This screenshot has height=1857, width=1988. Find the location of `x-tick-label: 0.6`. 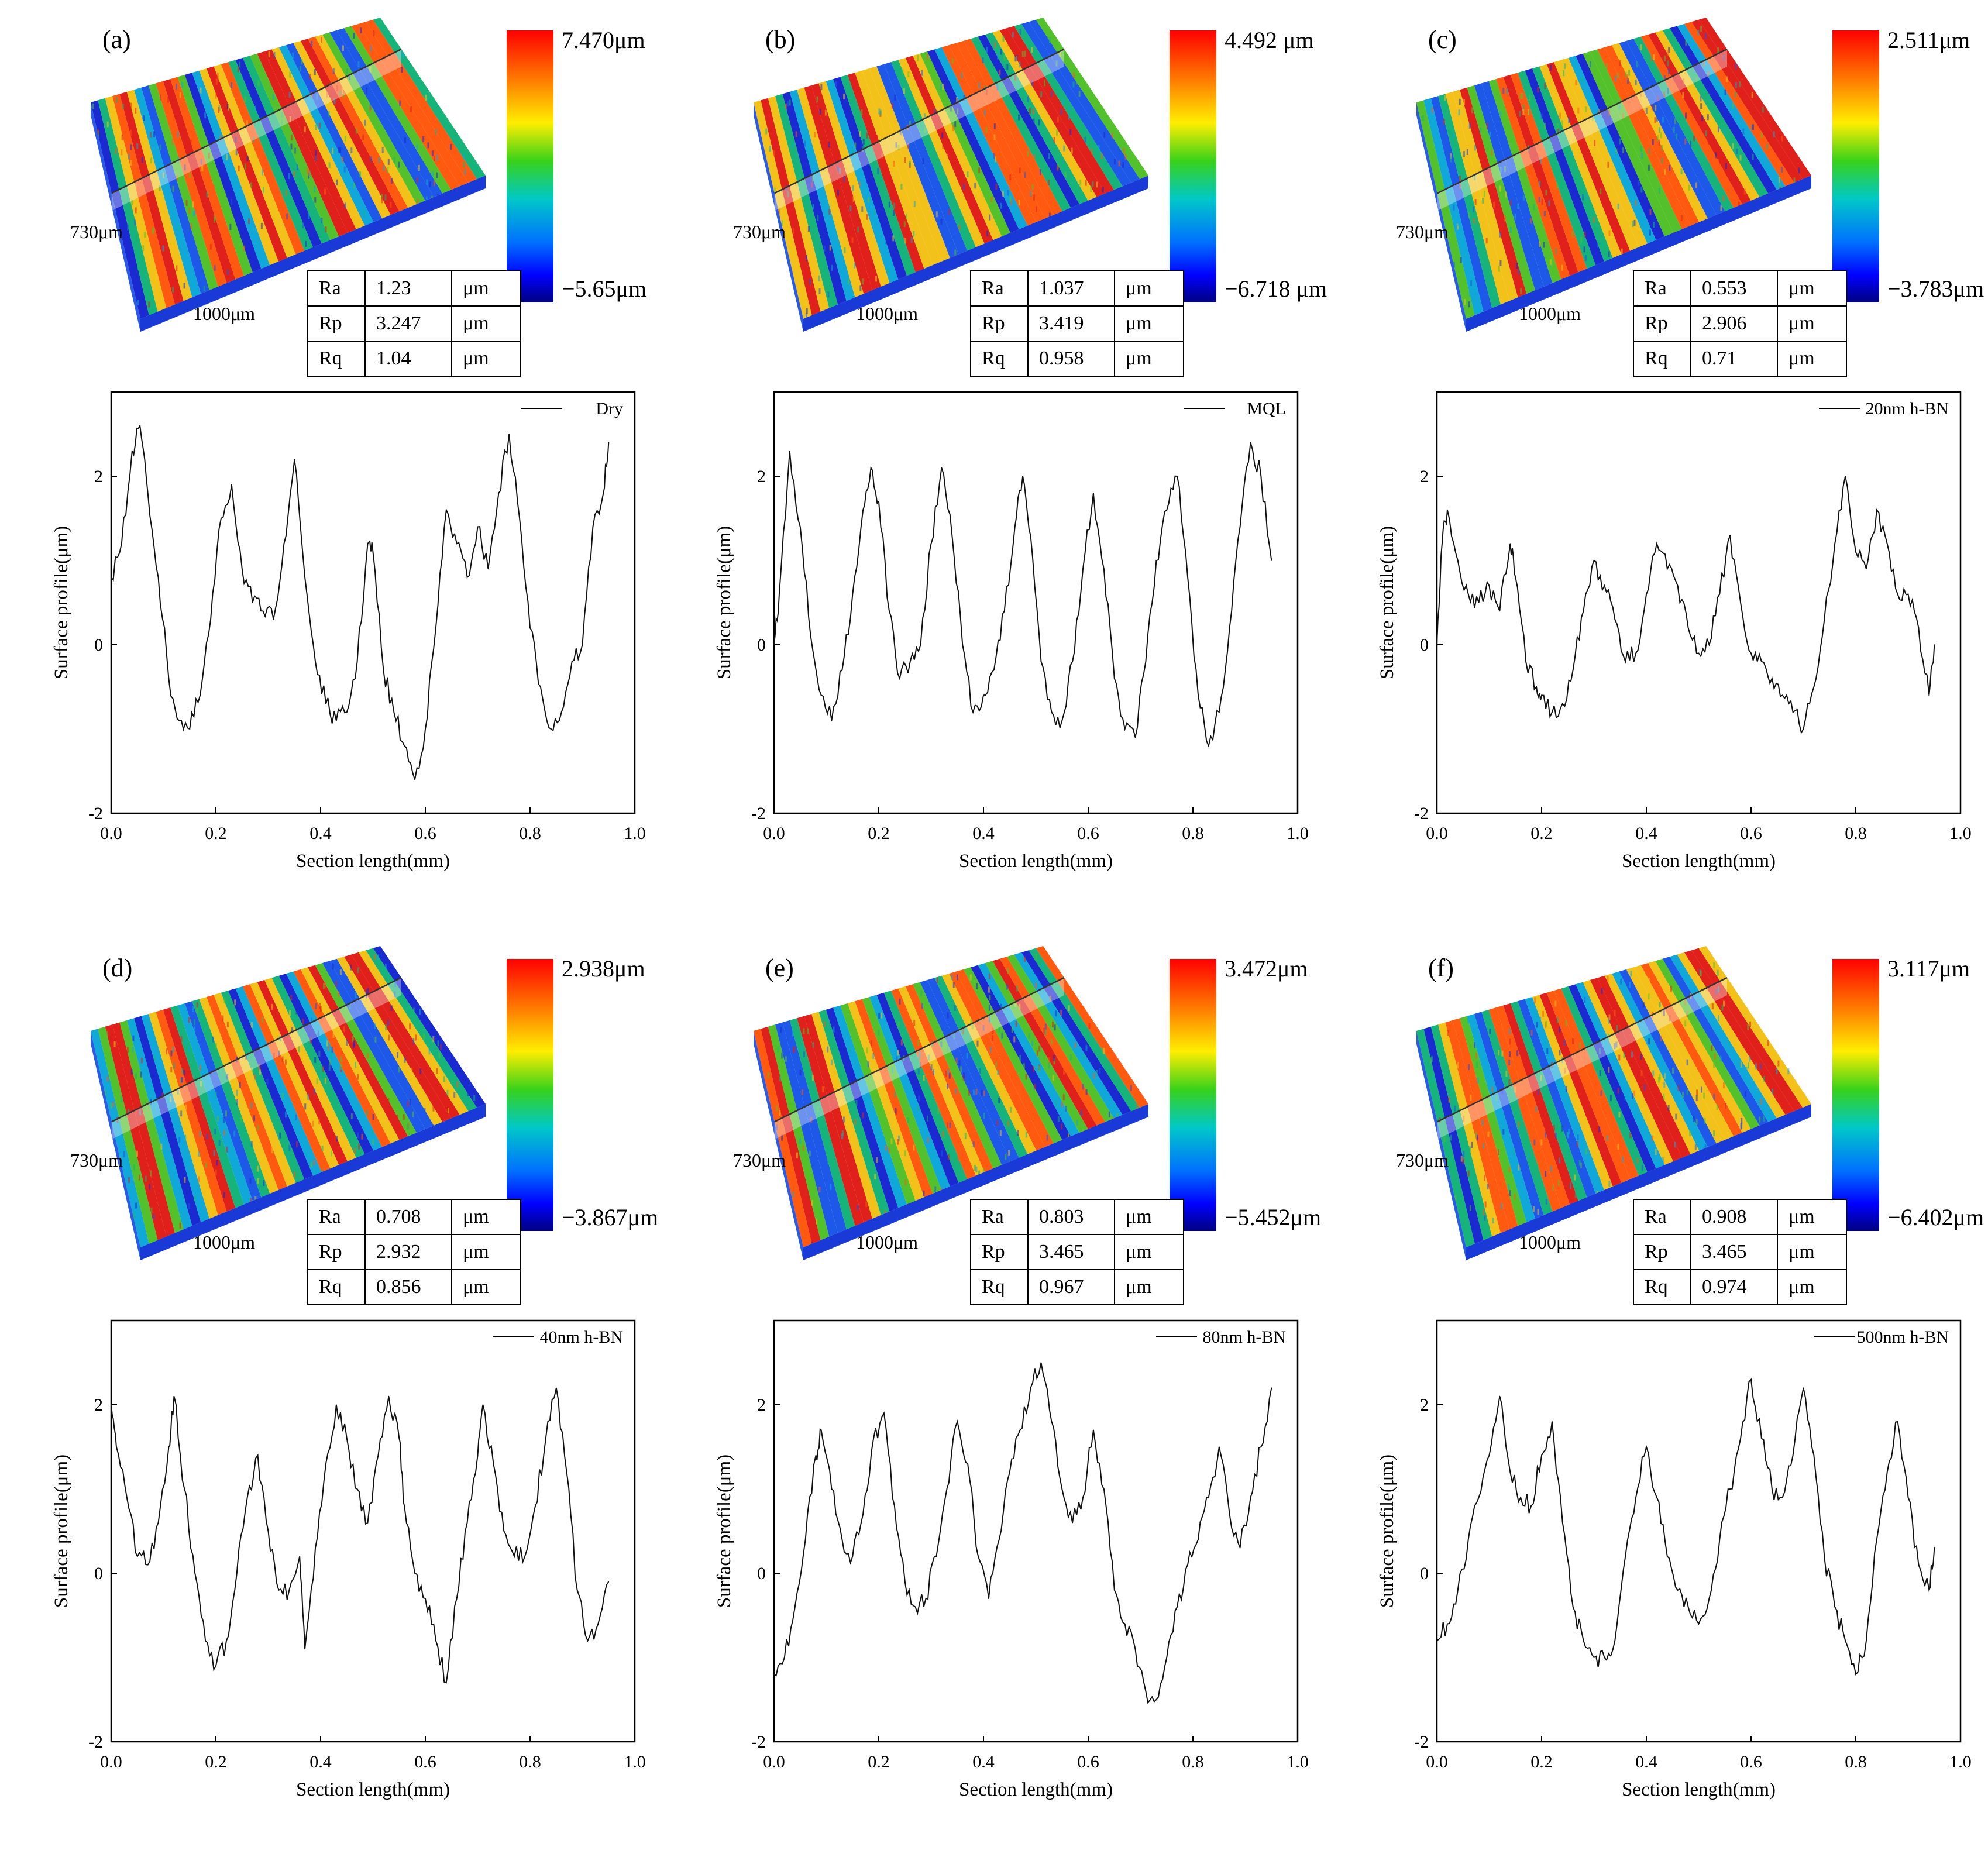

x-tick-label: 0.6 is located at coordinates (1751, 833).